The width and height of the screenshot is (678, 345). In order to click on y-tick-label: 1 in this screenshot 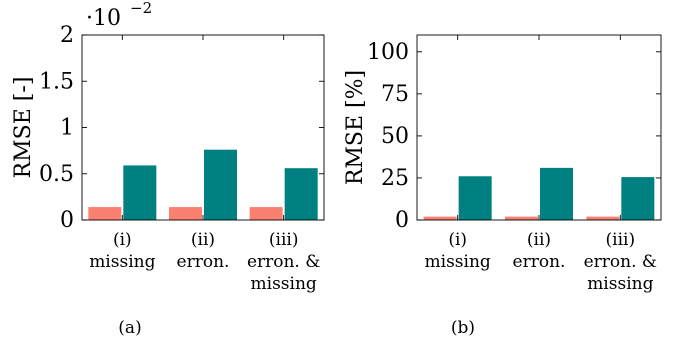, I will do `click(67, 128)`.